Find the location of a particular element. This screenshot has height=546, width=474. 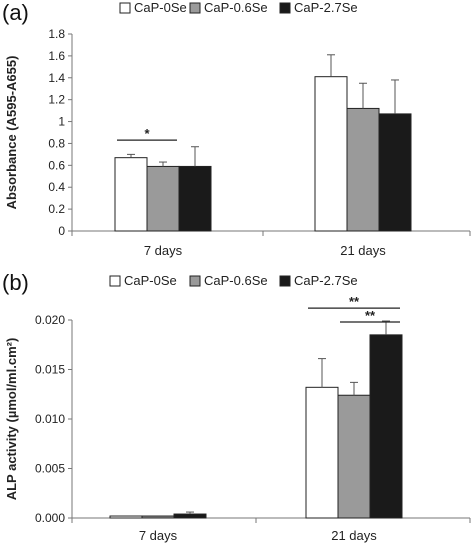

y-tick-label: 0.010 is located at coordinates (50, 419).